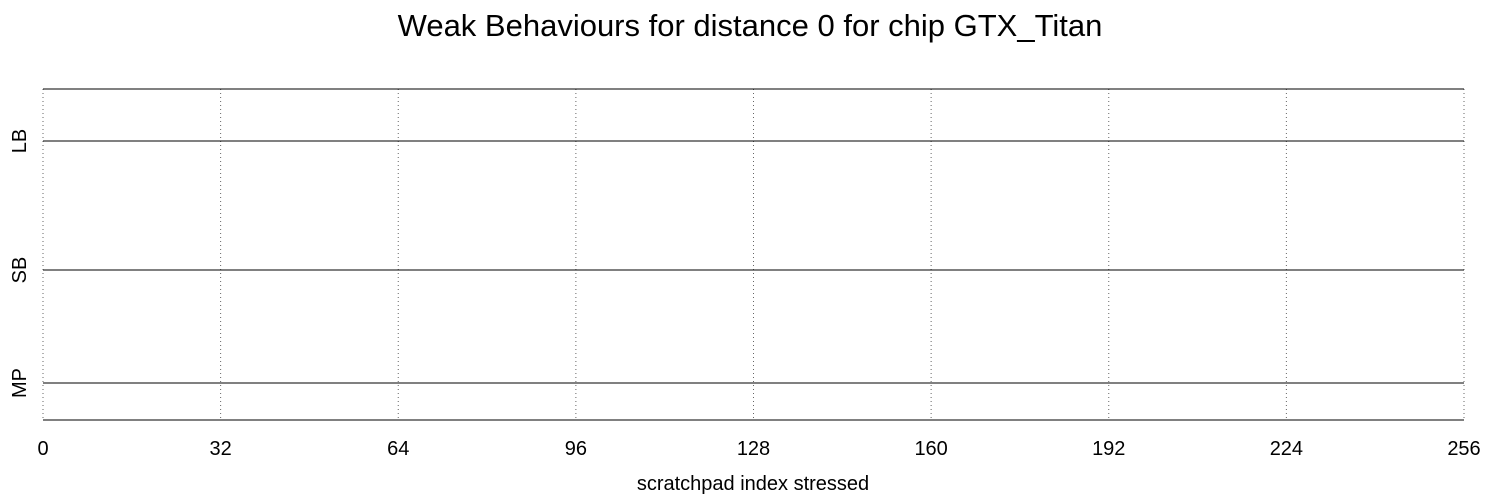 This screenshot has width=1500, height=500. I want to click on x-axis-title: scratchpad index stressed, so click(753, 484).